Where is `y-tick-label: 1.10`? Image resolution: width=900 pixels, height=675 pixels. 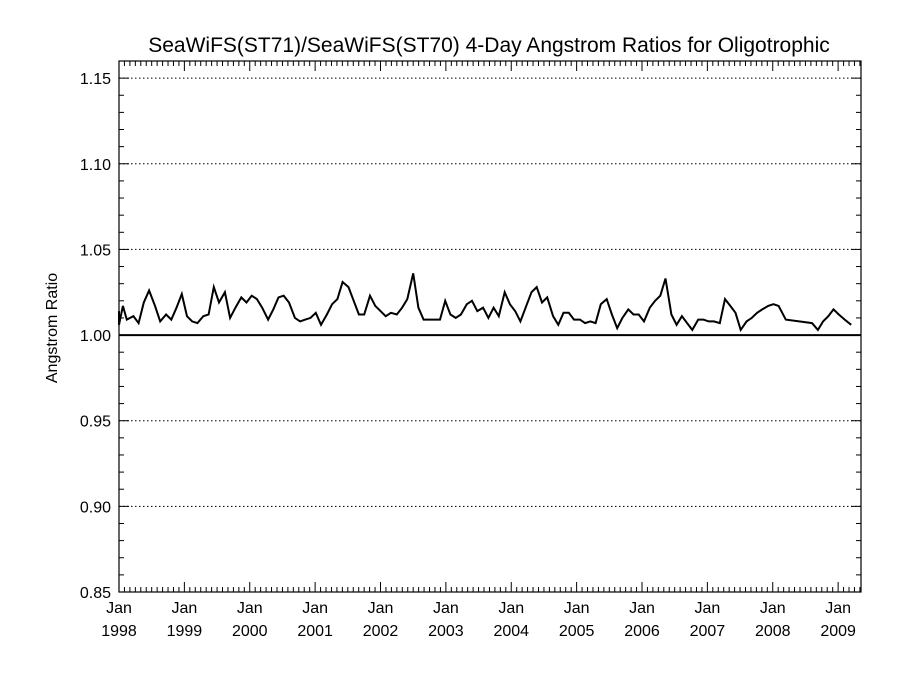 y-tick-label: 1.10 is located at coordinates (95, 165).